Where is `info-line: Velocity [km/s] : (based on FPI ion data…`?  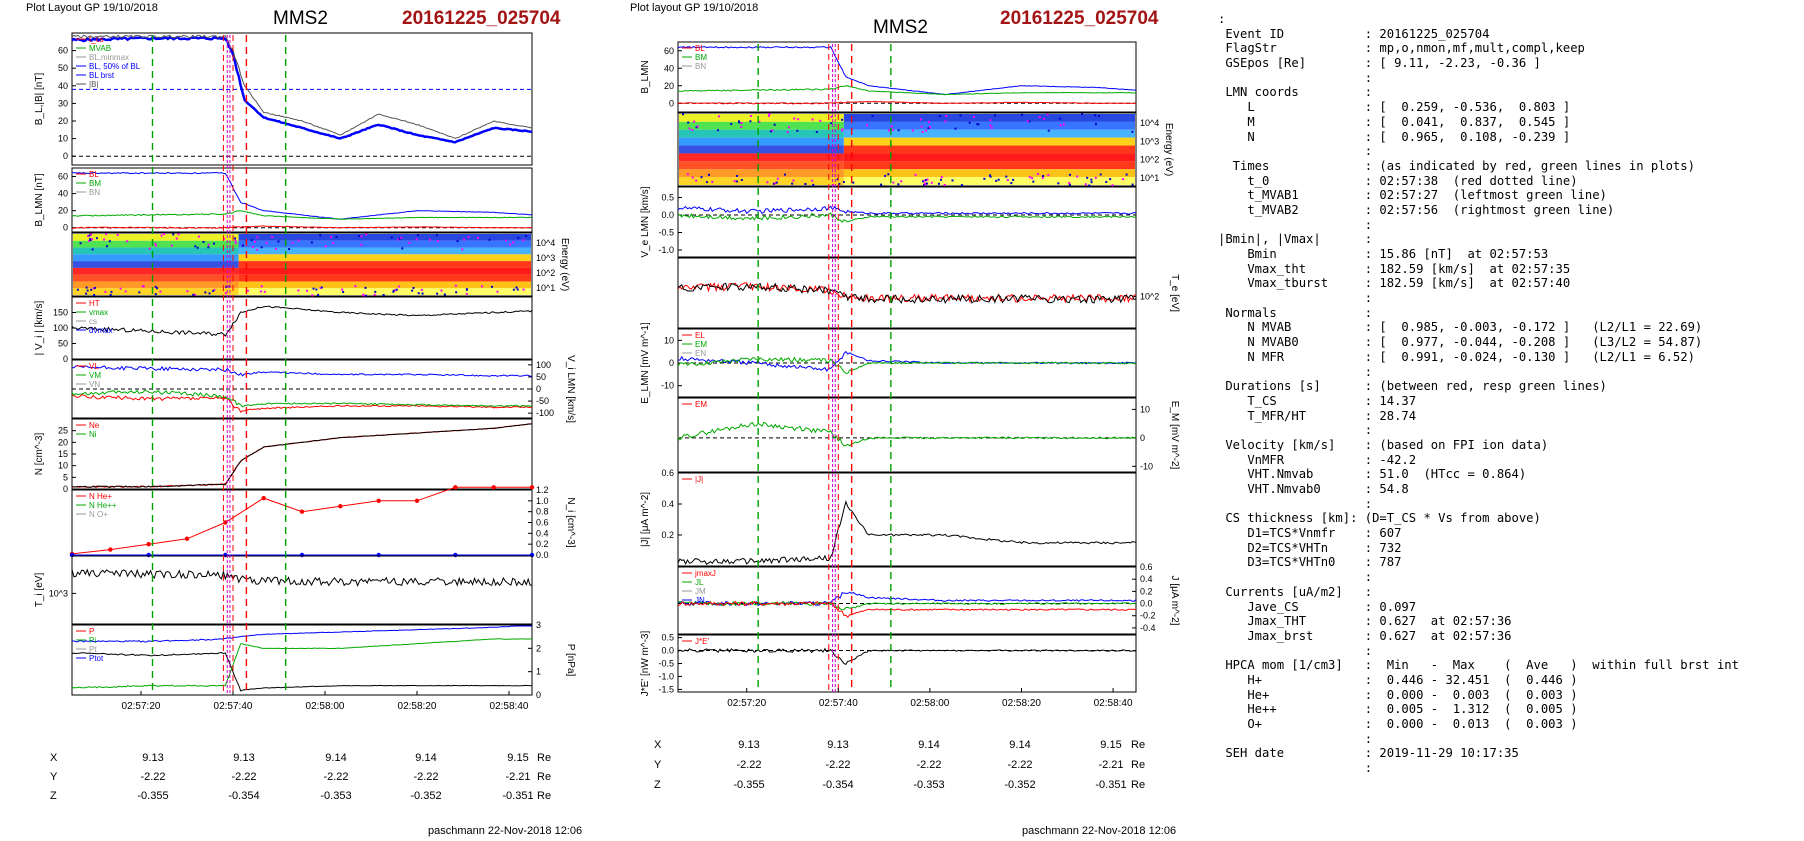
info-line: Velocity [km/s] : (based on FPI ion data… is located at coordinates (1383, 444).